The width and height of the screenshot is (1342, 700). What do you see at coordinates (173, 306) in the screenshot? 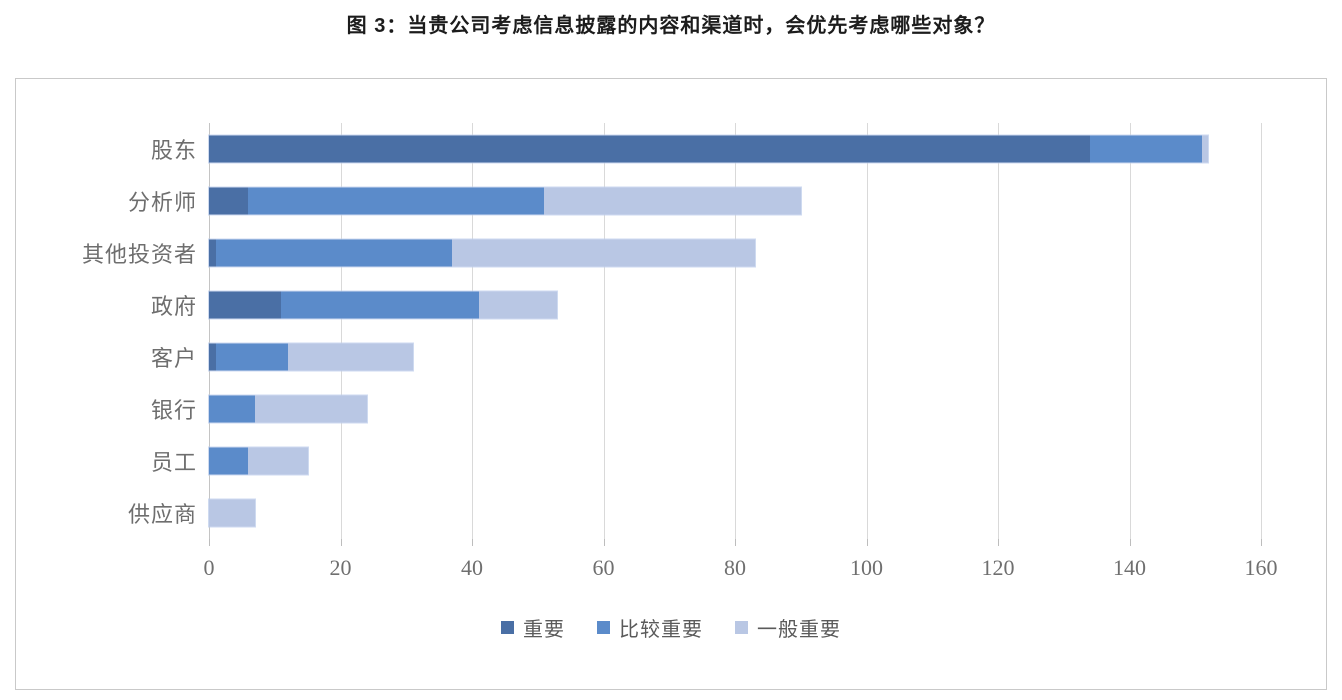
I see `category-label: 政府` at bounding box center [173, 306].